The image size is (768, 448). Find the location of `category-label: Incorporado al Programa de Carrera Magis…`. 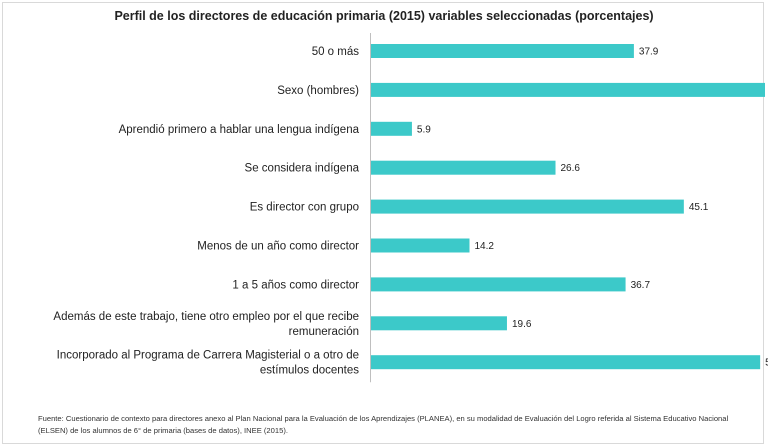

category-label: Incorporado al Programa de Carrera Magis… is located at coordinates (208, 363).